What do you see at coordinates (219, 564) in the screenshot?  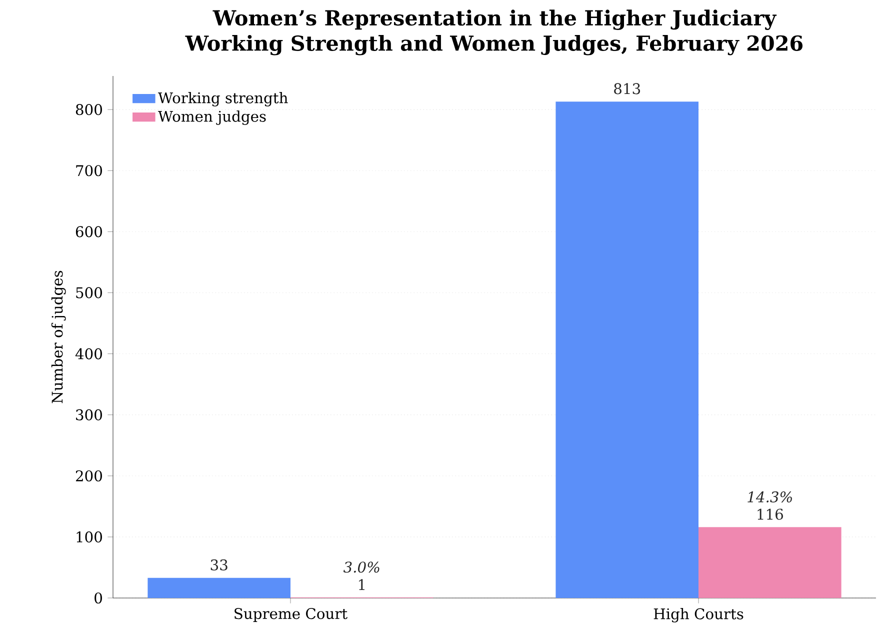 I see `data-label: 33` at bounding box center [219, 564].